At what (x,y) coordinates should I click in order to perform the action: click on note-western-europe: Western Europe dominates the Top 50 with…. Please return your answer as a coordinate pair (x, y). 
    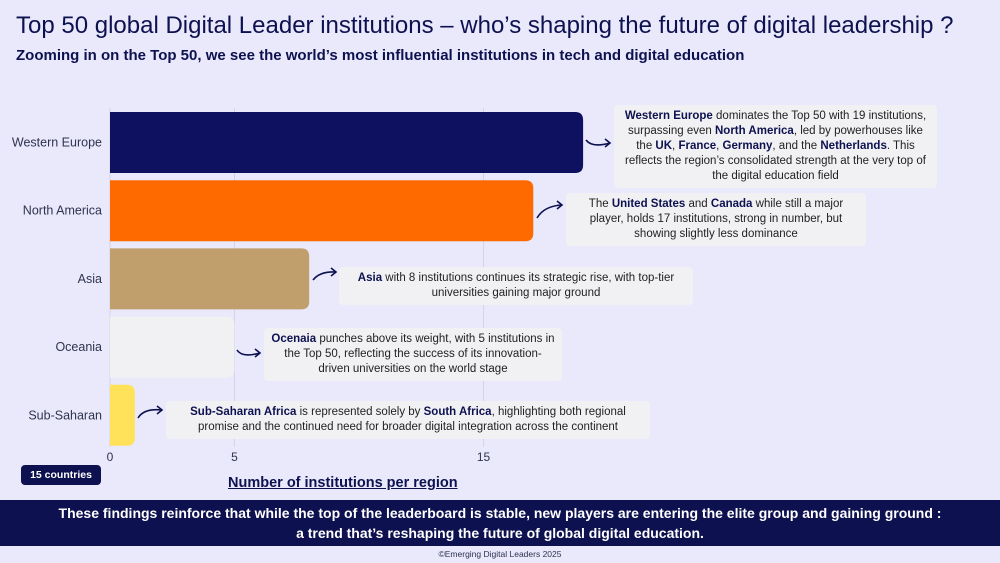
    Looking at the image, I should click on (775, 146).